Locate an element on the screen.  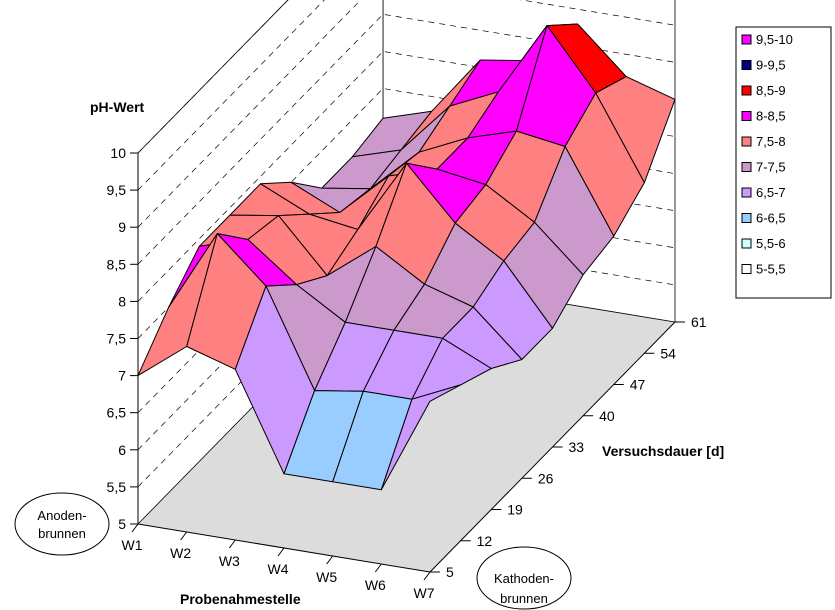
y-tick-label: 19 is located at coordinates (515, 510).